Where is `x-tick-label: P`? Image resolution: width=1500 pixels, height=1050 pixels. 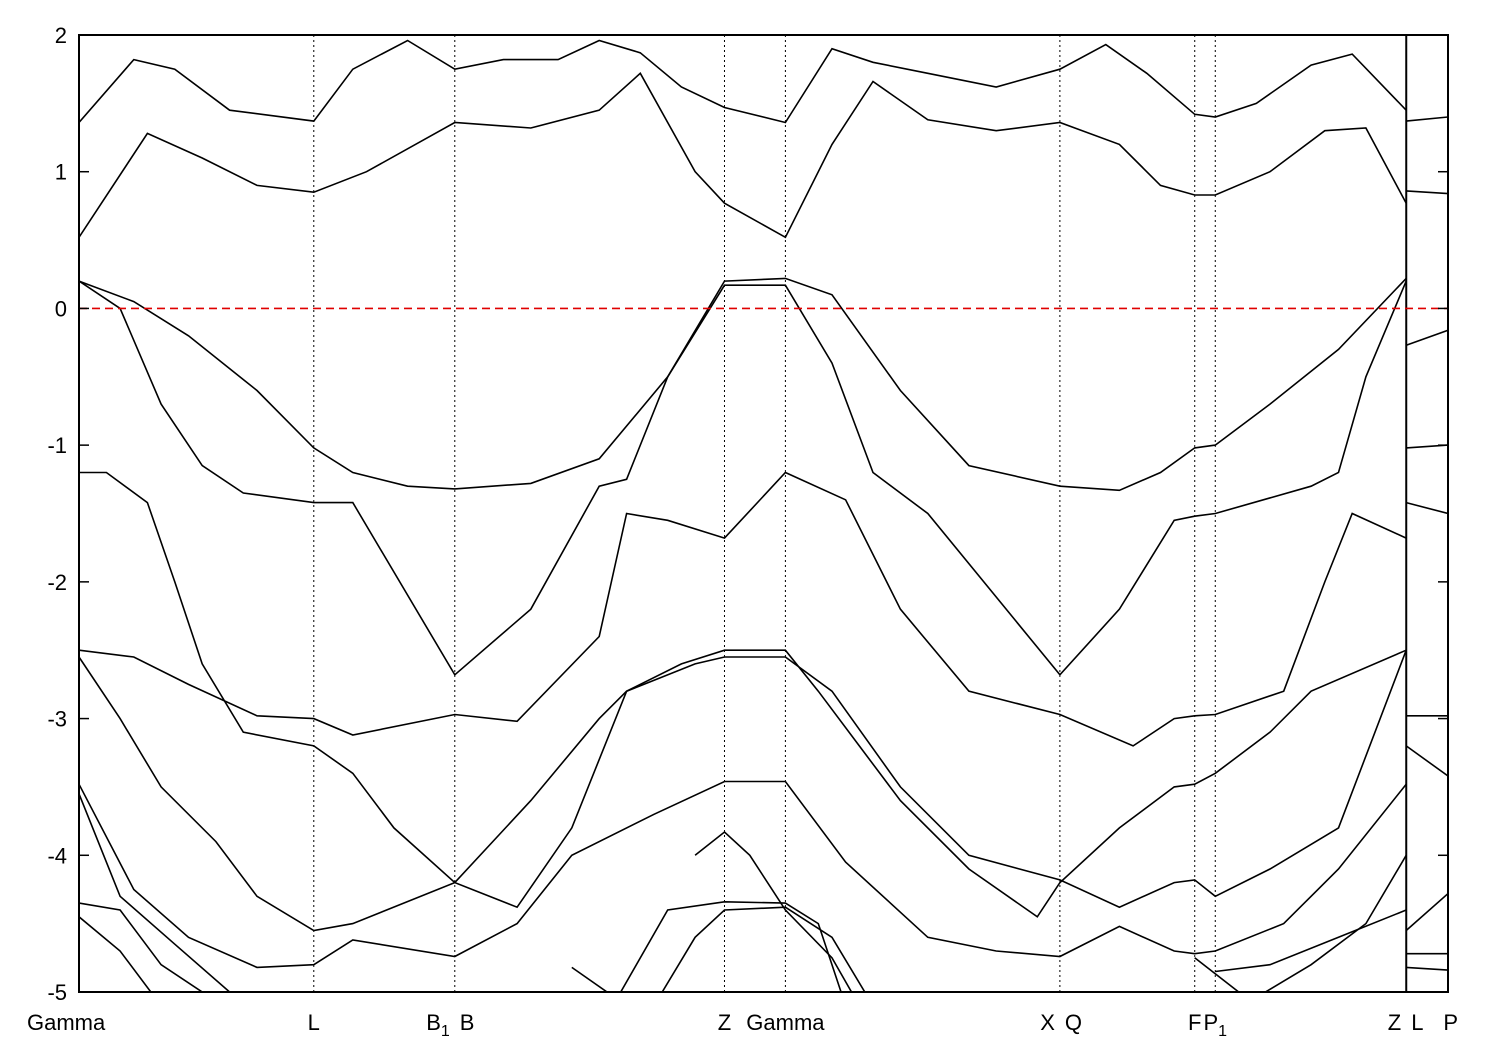 x-tick-label: P is located at coordinates (1450, 1022).